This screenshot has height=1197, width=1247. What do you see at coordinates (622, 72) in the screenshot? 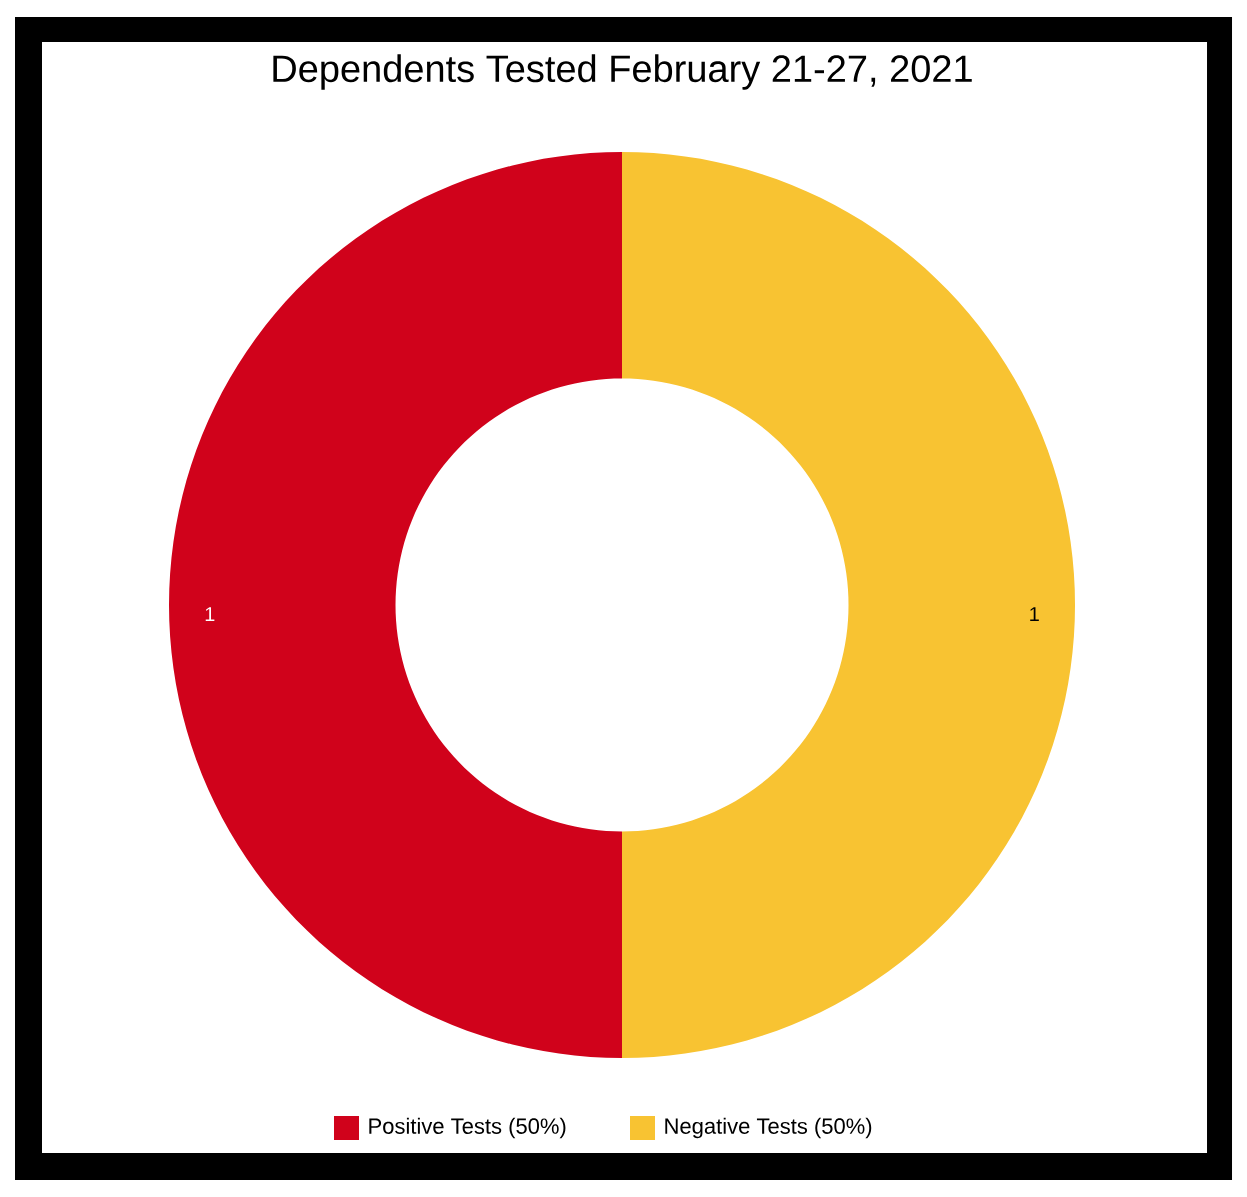
I see `chart-title: Dependents Tested February 21-27, 2021` at bounding box center [622, 72].